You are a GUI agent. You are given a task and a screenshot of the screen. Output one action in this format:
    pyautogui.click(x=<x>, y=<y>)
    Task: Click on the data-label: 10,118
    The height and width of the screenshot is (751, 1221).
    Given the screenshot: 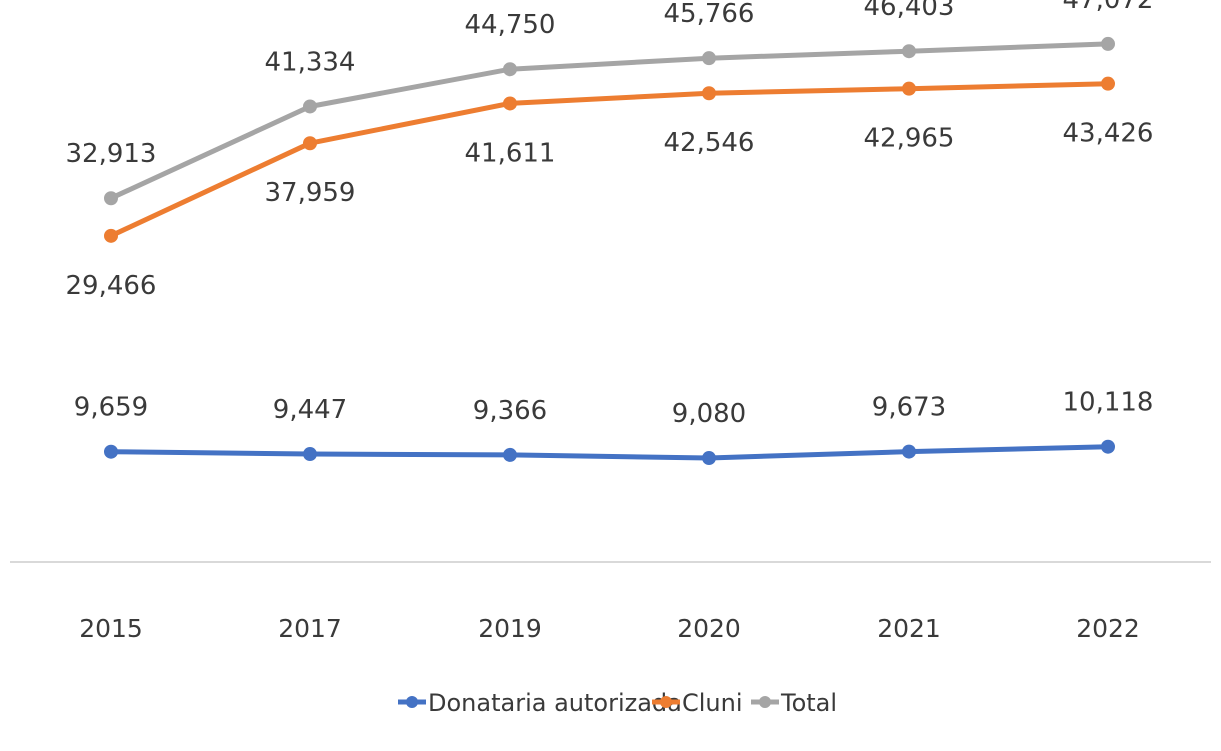 What is the action you would take?
    pyautogui.click(x=1108, y=403)
    